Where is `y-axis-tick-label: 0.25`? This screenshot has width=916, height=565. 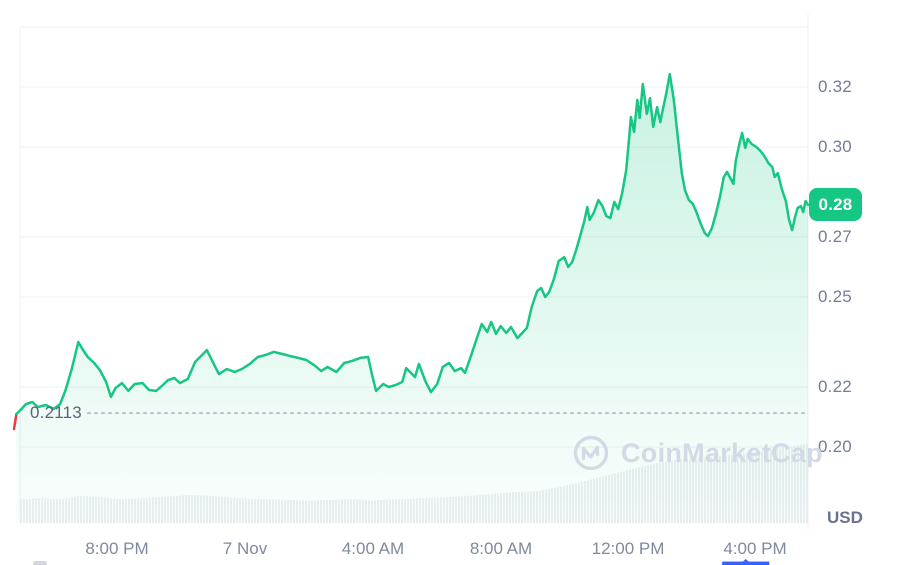
y-axis-tick-label: 0.25 is located at coordinates (835, 296).